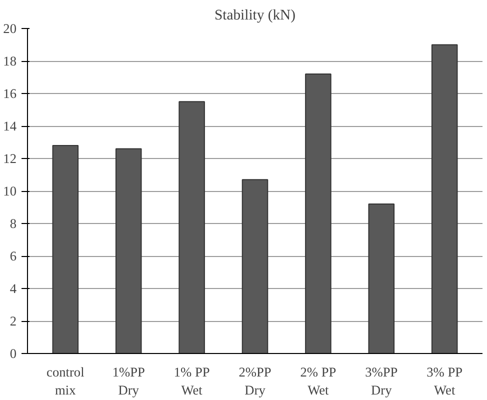 The image size is (487, 400). Describe the element at coordinates (10, 61) in the screenshot. I see `y-tick-label: 18` at that location.